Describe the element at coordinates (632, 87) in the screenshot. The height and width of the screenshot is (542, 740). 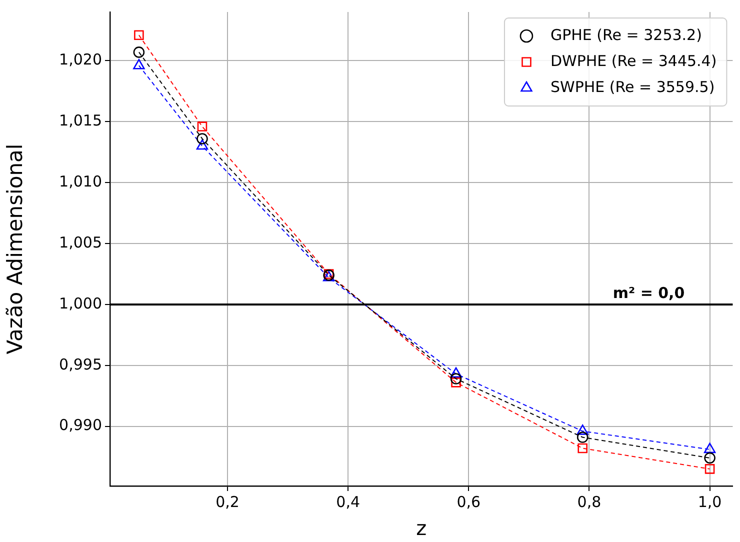
I see `legend-label: SWPHE (Re = 3559.5)` at that location.